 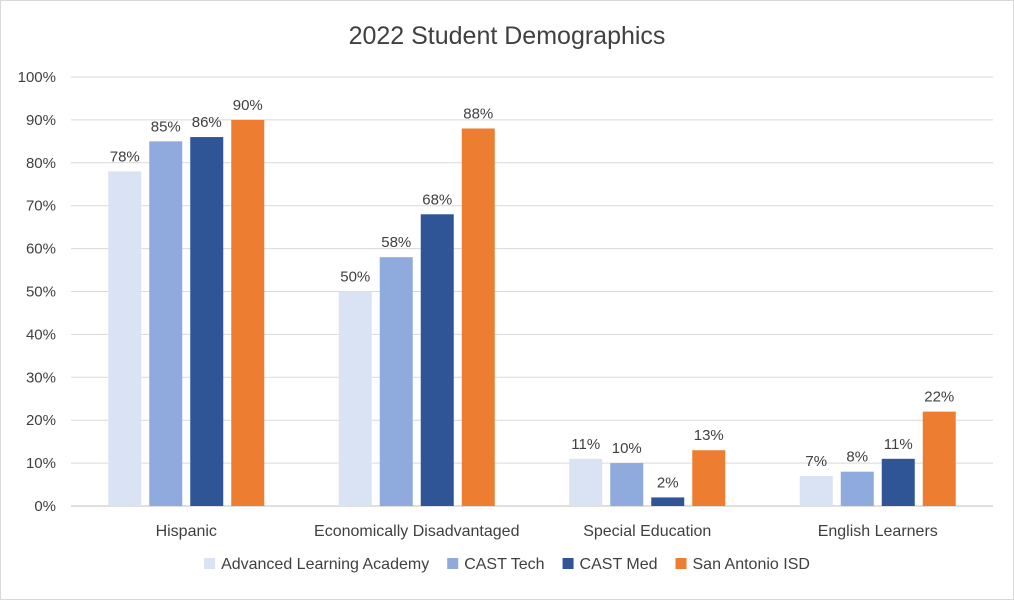 What do you see at coordinates (41, 120) in the screenshot?
I see `y-tick-label: 90%` at bounding box center [41, 120].